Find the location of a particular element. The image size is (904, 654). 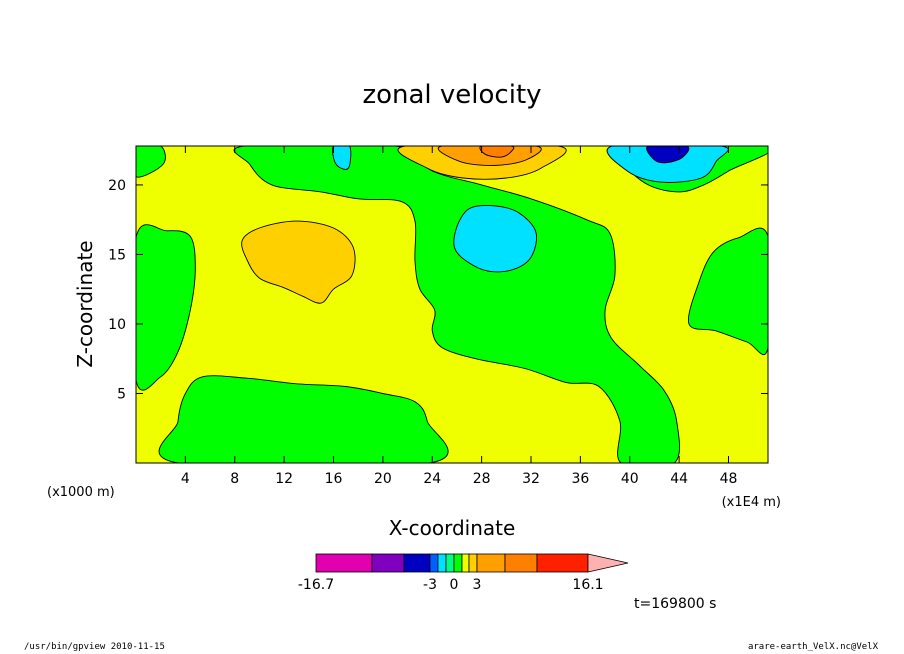

x-tick-label-40: 40 is located at coordinates (630, 479).